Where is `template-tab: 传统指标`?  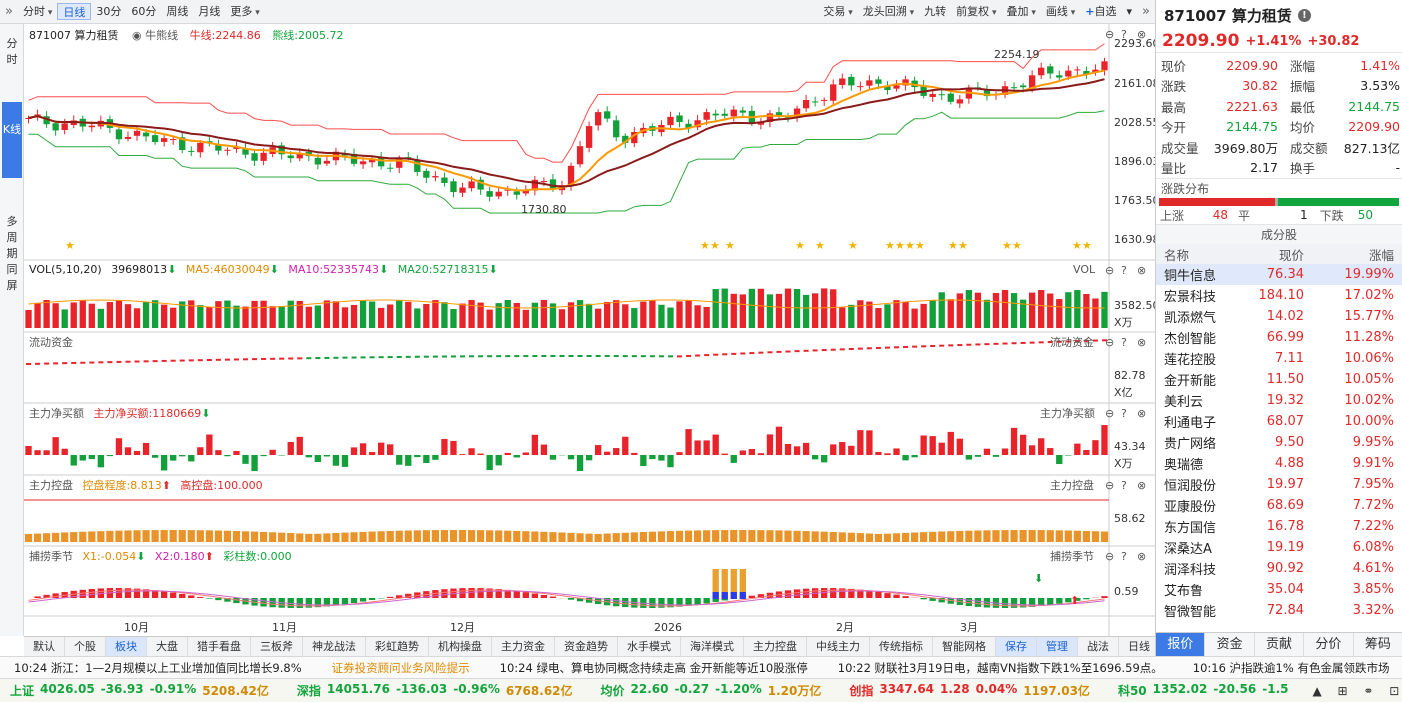
template-tab: 传统指标 is located at coordinates (901, 646).